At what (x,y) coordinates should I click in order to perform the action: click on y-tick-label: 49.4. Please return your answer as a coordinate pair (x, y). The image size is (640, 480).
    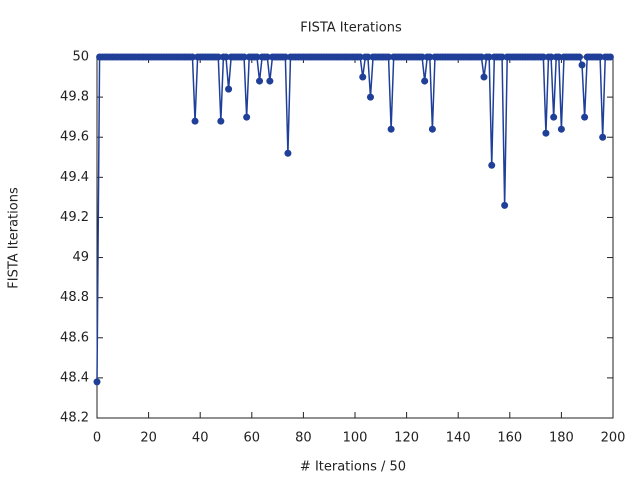
    Looking at the image, I should click on (74, 177).